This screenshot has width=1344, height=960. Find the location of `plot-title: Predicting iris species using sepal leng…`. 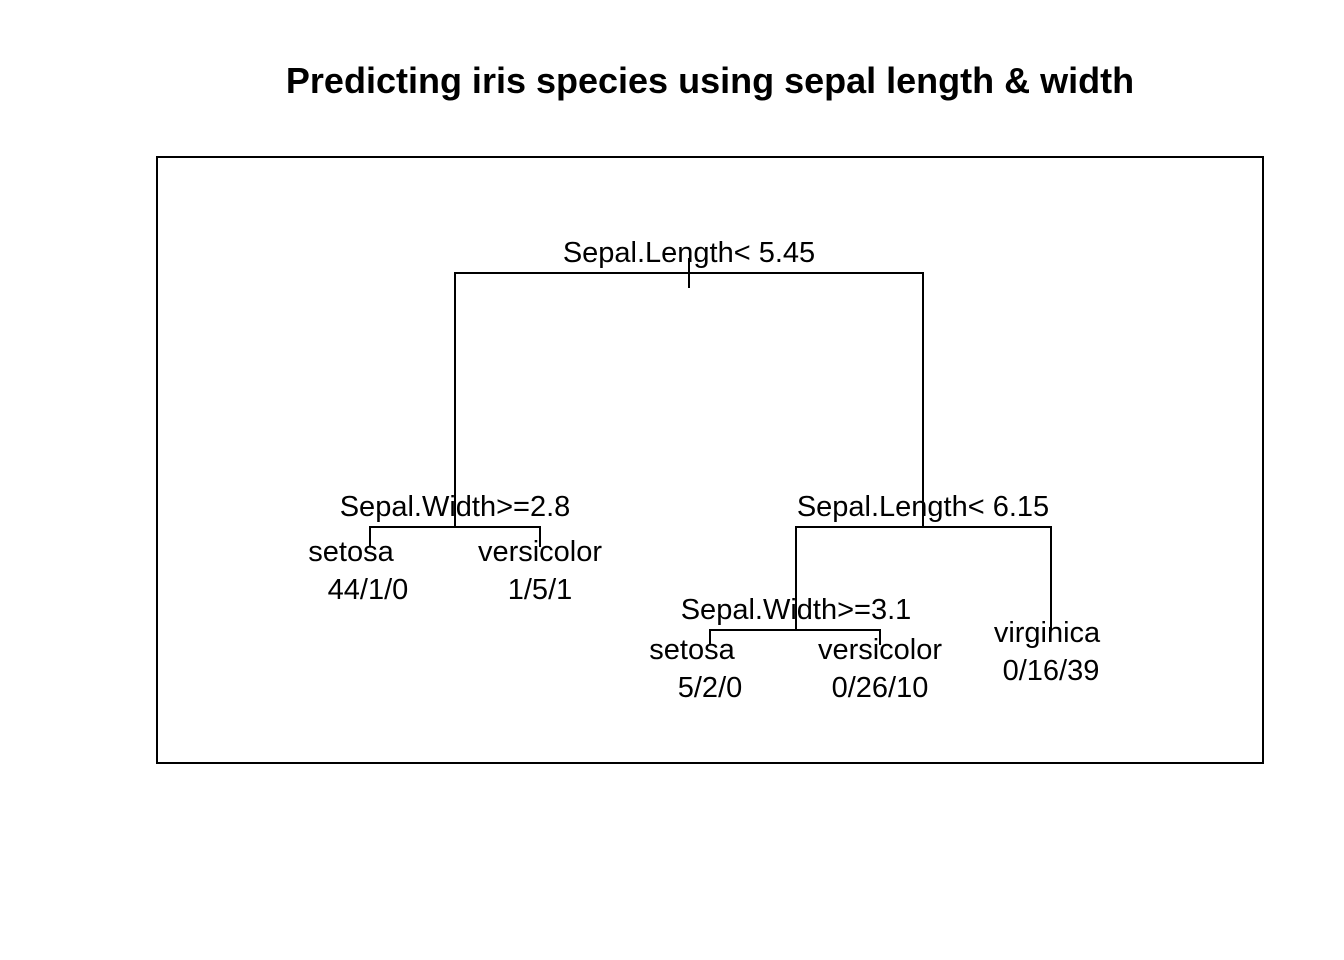

plot-title: Predicting iris species using sepal leng… is located at coordinates (710, 80).